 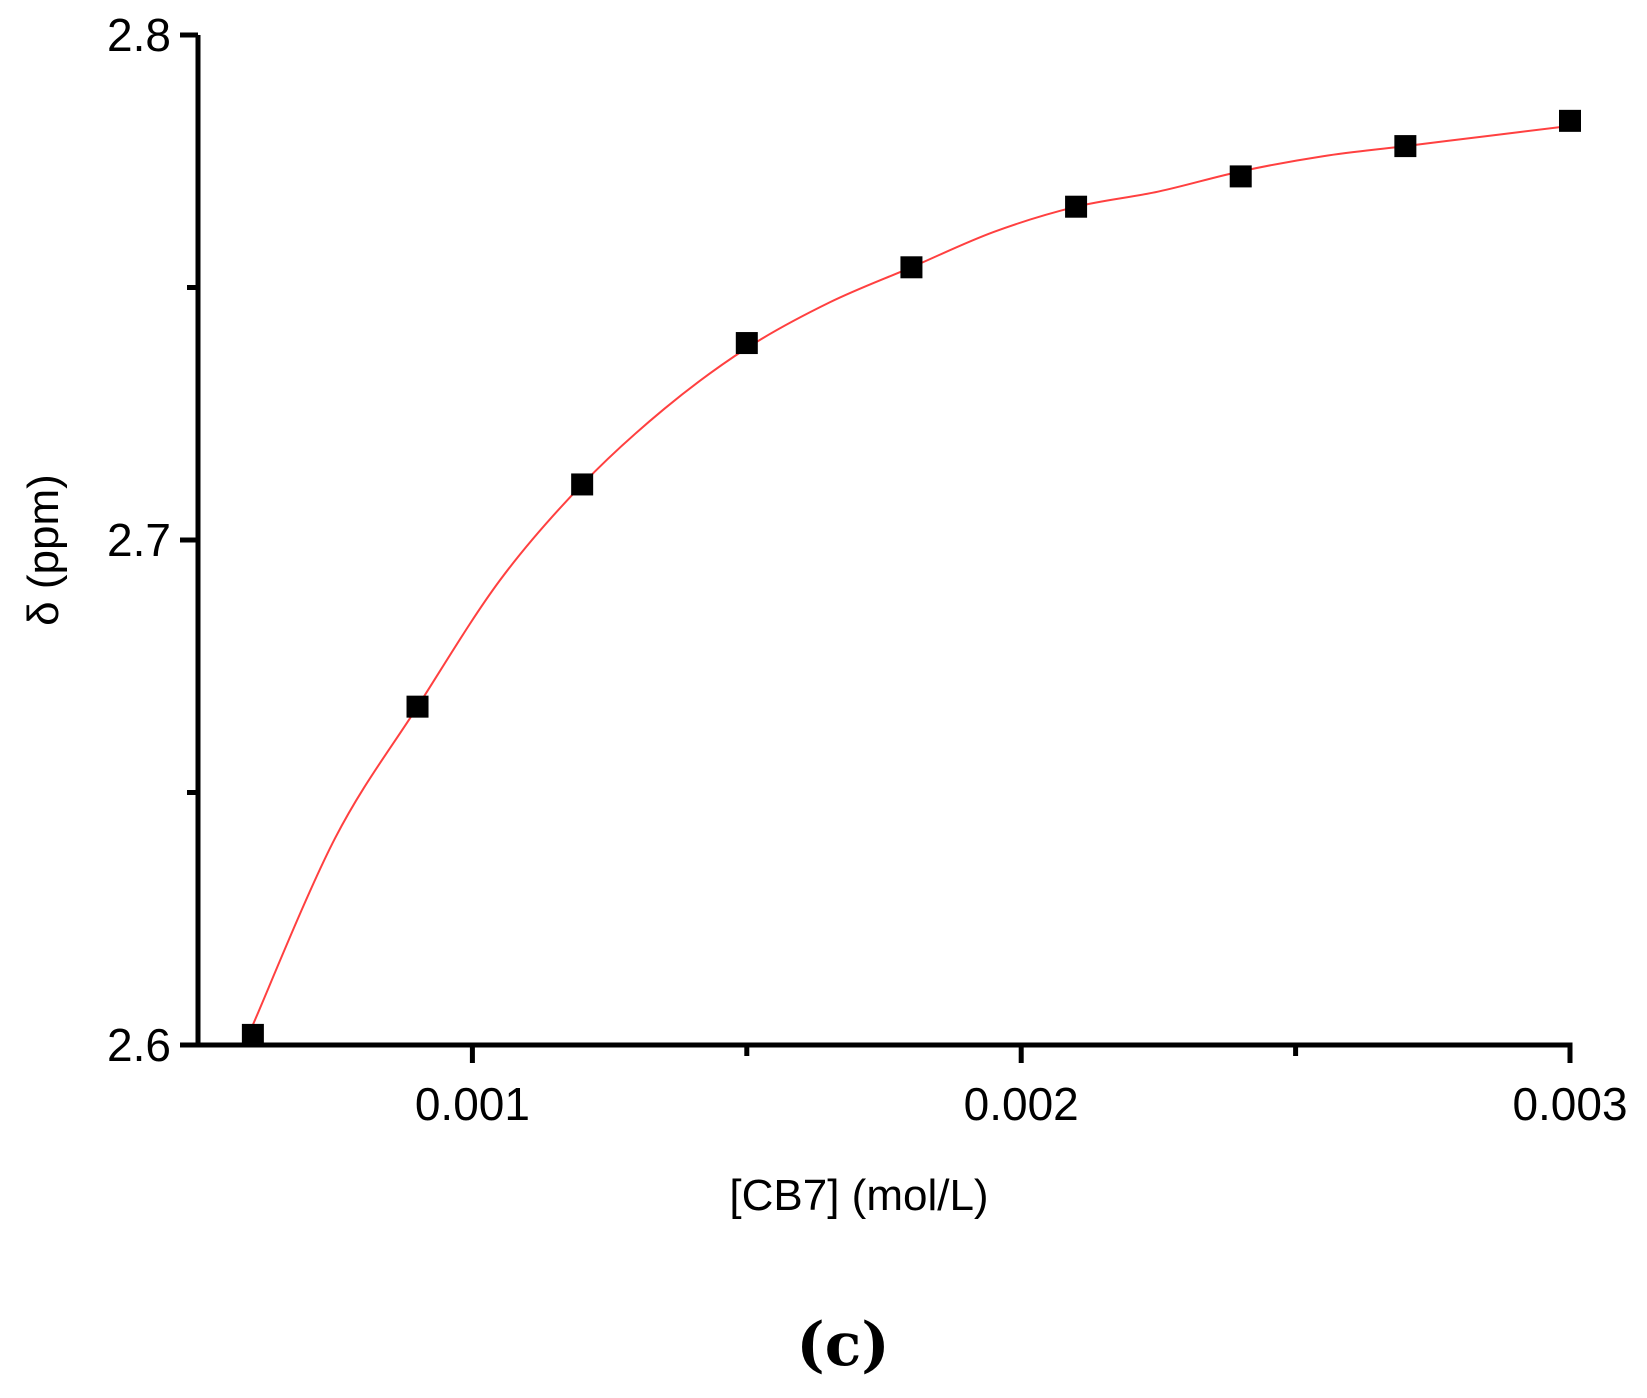 I want to click on y-axis-title: δ (ppm), so click(x=43, y=550).